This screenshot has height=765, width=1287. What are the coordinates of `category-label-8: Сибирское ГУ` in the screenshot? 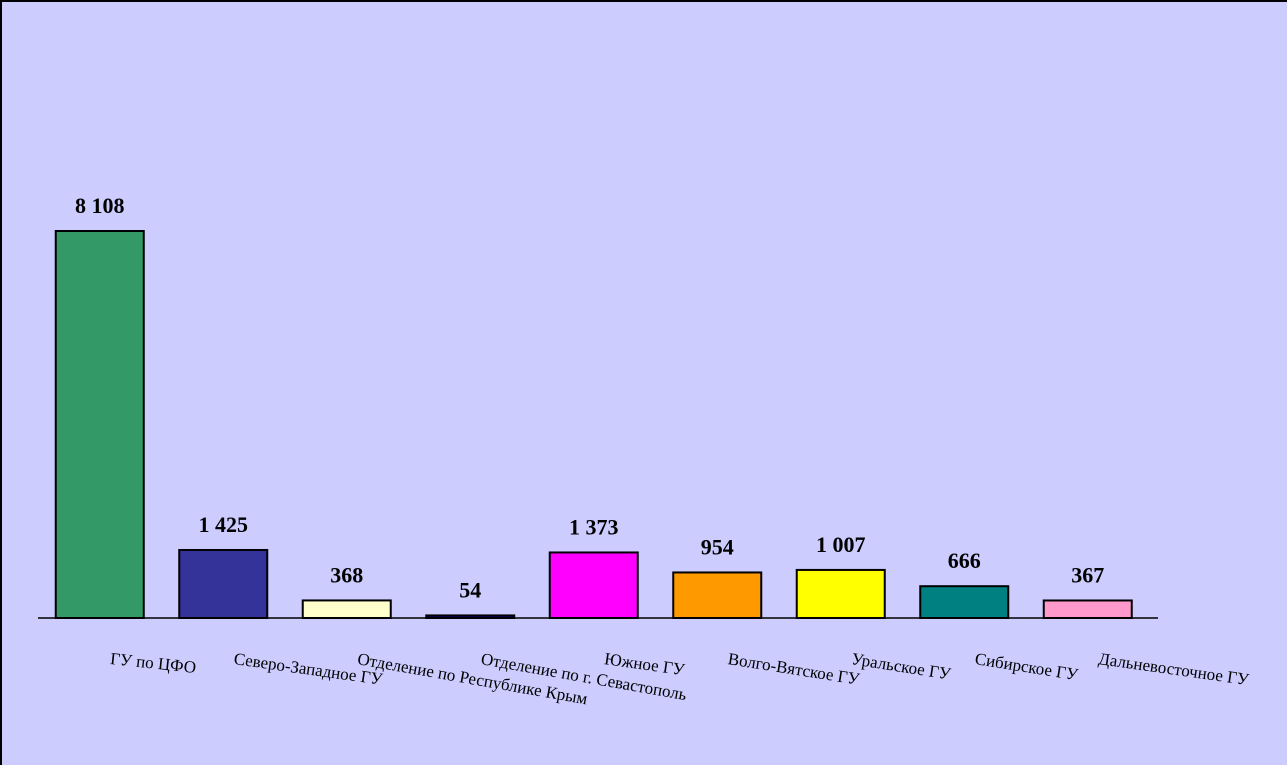 It's located at (1027, 666).